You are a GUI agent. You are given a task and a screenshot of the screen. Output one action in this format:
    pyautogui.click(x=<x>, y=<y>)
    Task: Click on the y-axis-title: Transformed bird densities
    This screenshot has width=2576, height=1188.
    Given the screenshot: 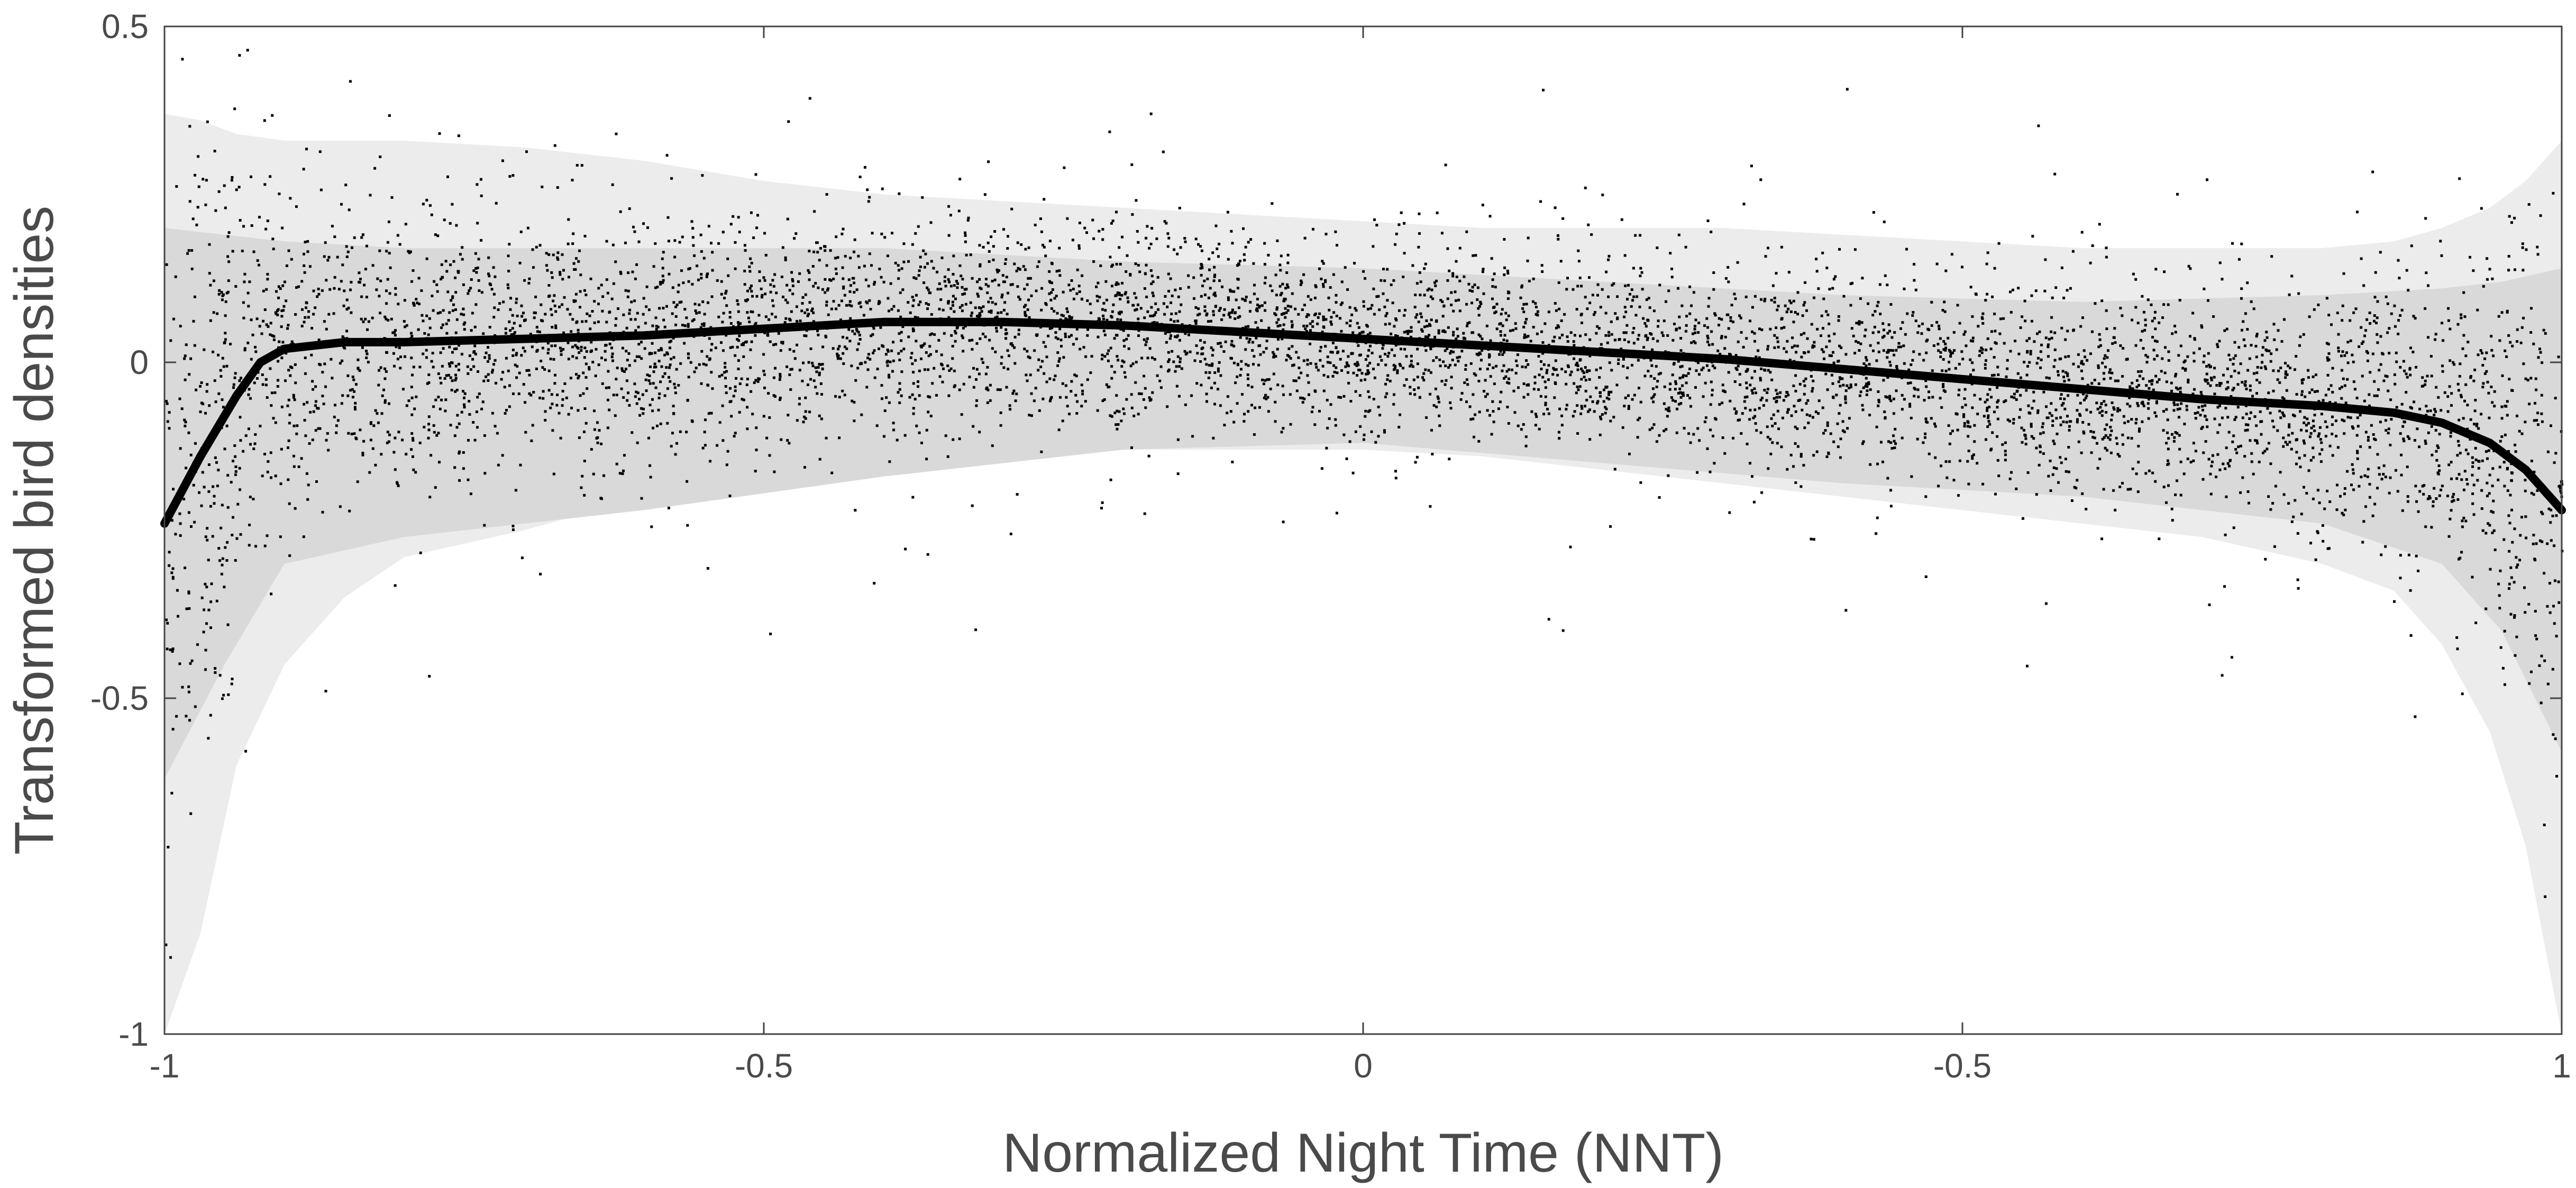 What is the action you would take?
    pyautogui.click(x=35, y=530)
    